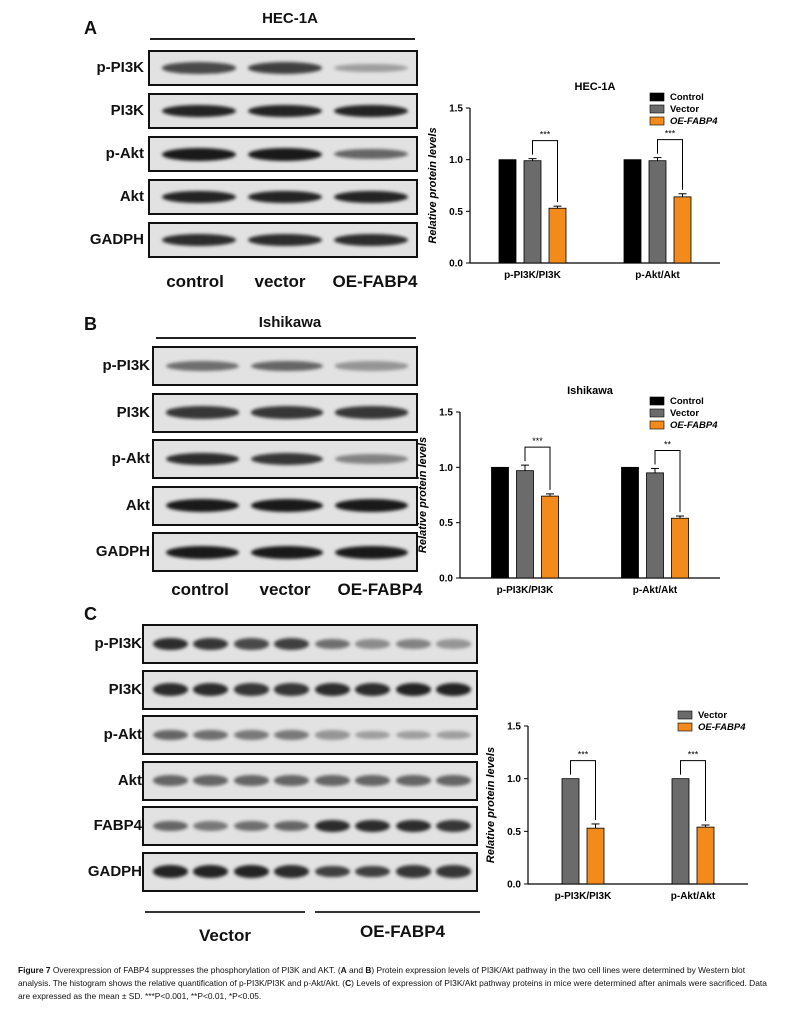 The image size is (788, 1015). Describe the element at coordinates (285, 505) in the screenshot. I see `blot-akt` at that location.